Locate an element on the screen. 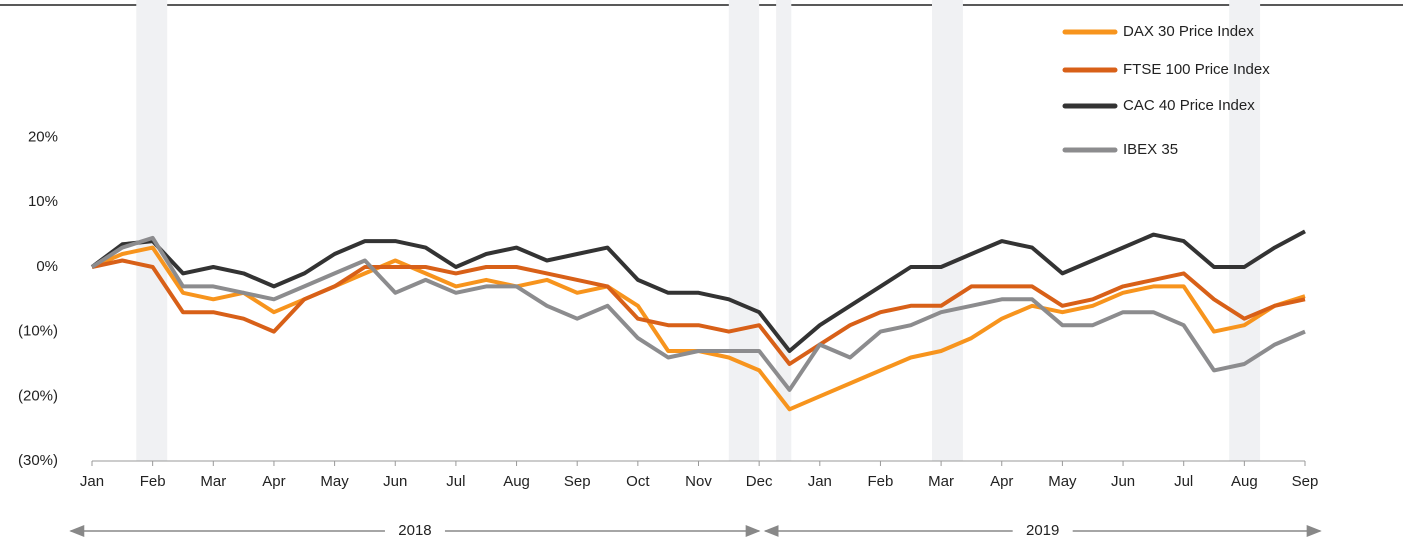 This screenshot has height=542, width=1403. y-tick-label: 20% is located at coordinates (43, 137).